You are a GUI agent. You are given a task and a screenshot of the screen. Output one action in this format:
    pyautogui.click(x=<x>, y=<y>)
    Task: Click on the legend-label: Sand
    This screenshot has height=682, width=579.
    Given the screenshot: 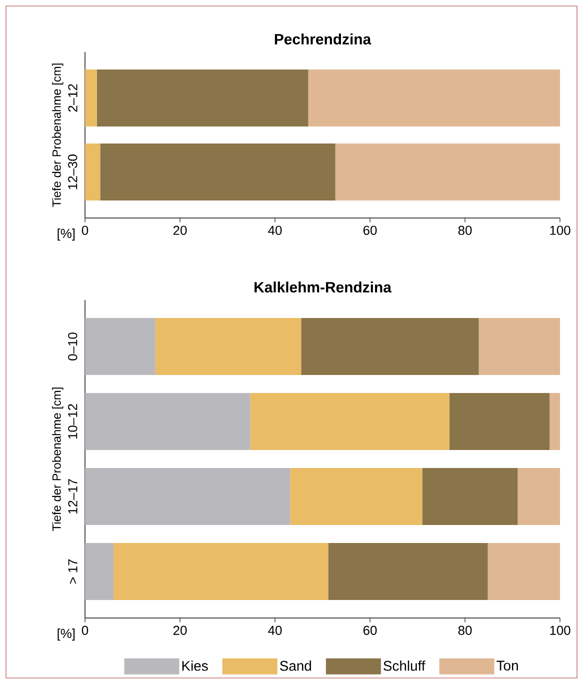 What is the action you would take?
    pyautogui.click(x=296, y=665)
    